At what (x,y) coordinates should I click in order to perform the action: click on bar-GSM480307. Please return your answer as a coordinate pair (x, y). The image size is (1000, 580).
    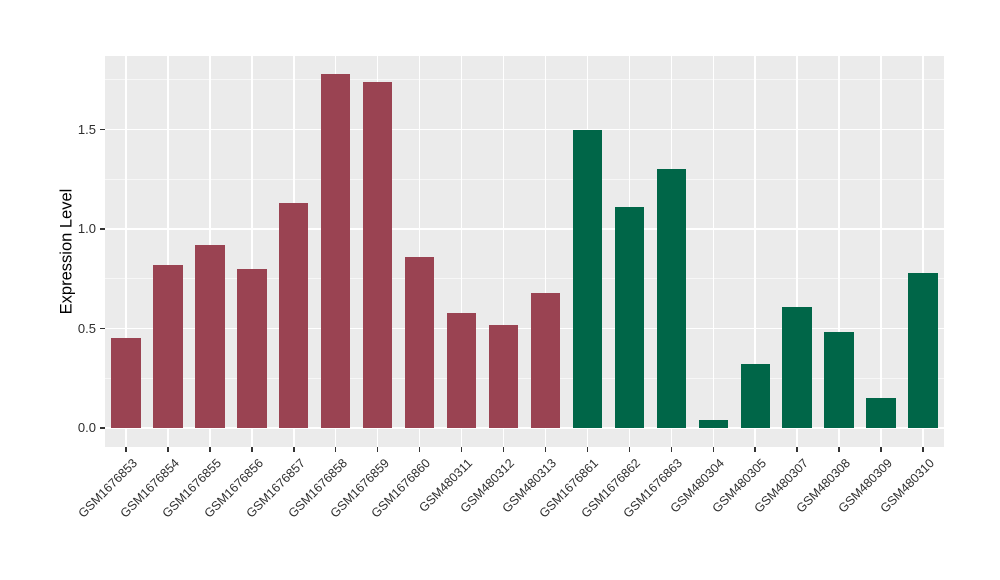
    Looking at the image, I should click on (797, 367).